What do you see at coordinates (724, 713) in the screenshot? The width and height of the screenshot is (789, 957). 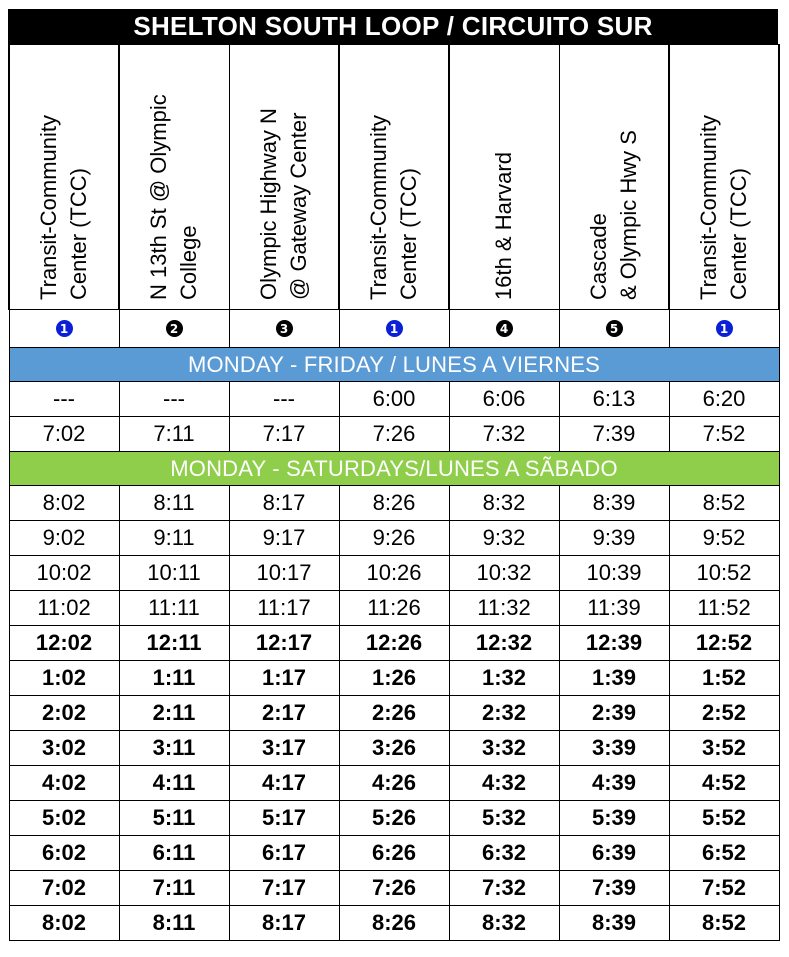 I see `departure-time-cell: 2:52` at bounding box center [724, 713].